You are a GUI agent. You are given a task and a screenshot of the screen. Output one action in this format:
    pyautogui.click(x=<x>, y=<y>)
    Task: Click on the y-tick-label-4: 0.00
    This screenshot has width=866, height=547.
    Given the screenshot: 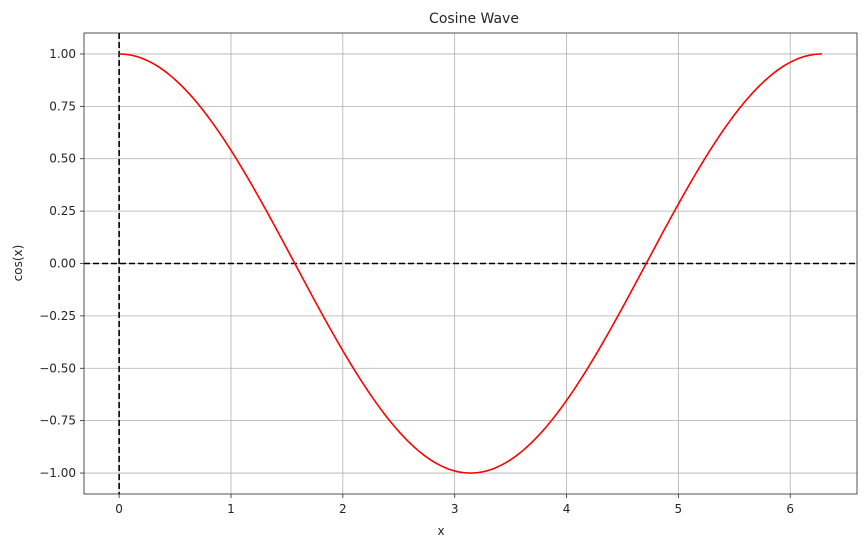 What is the action you would take?
    pyautogui.click(x=62, y=264)
    